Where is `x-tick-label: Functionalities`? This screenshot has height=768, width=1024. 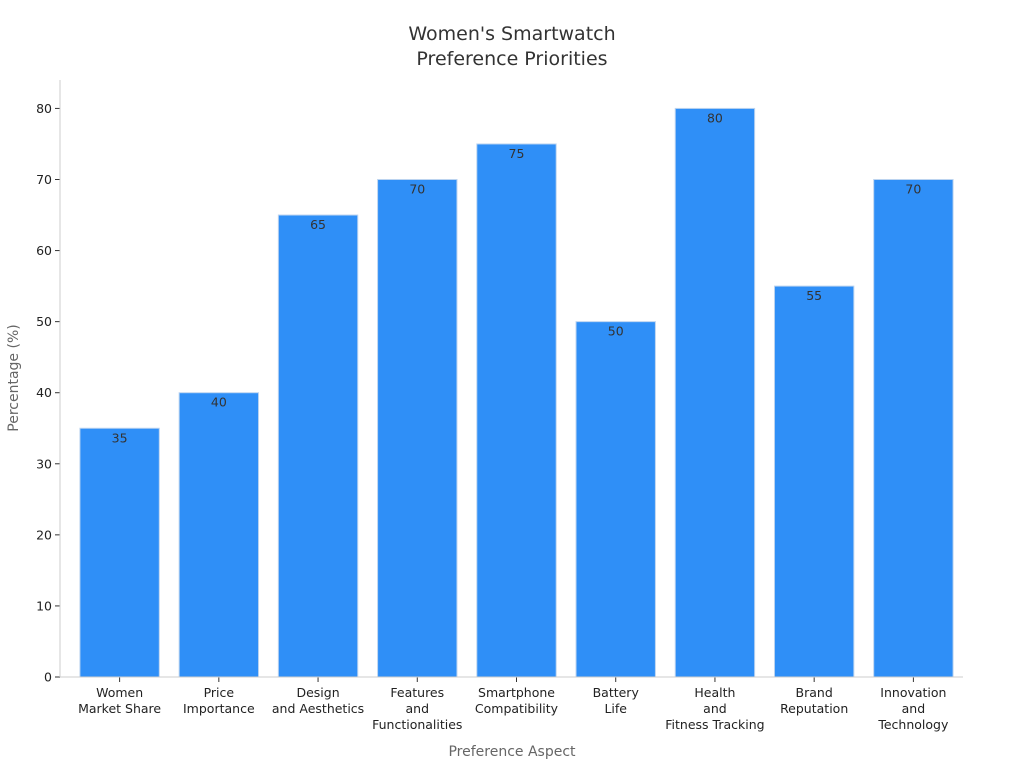 x-tick-label: Functionalities is located at coordinates (417, 724).